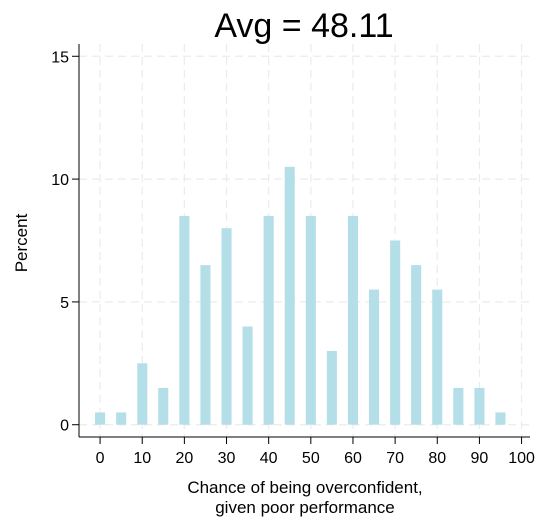 This screenshot has width=539, height=521. I want to click on x-tick-label: 60, so click(353, 458).